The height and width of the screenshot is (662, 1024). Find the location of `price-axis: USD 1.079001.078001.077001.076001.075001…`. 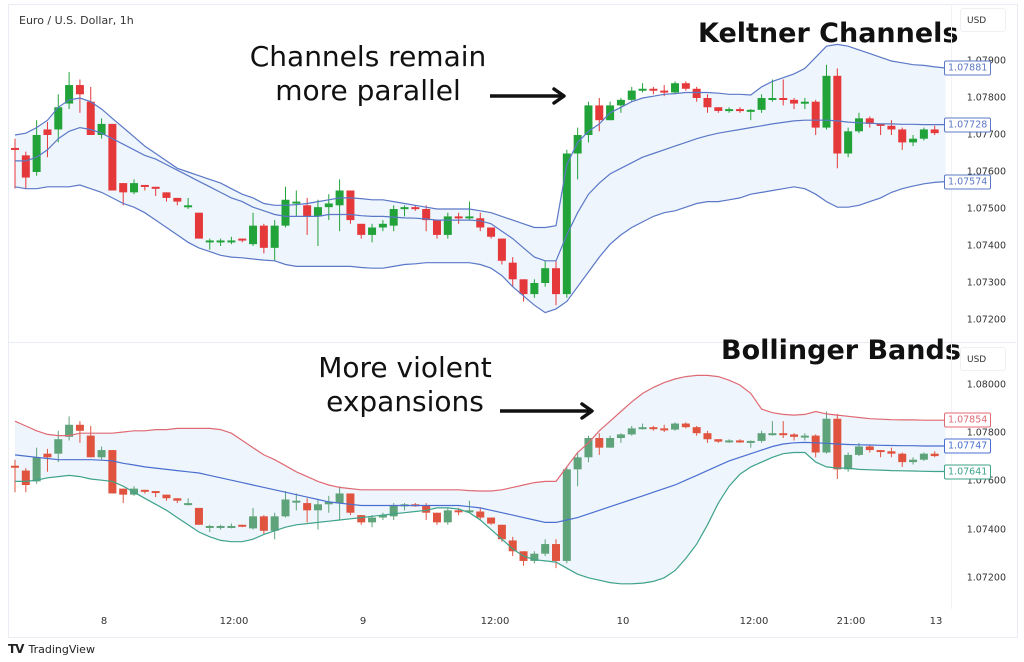

price-axis: USD 1.079001.078001.077001.076001.075001… is located at coordinates (980, 173).